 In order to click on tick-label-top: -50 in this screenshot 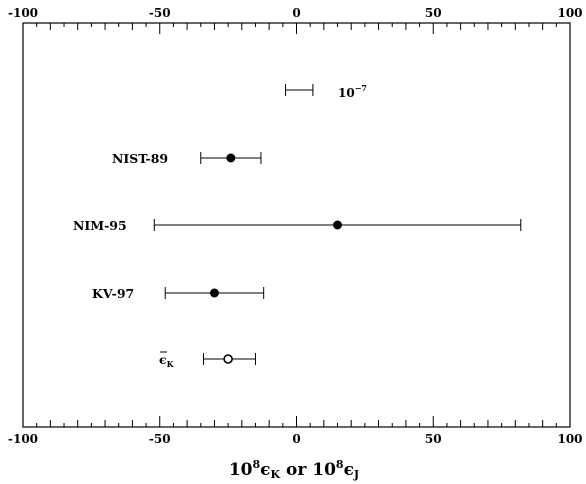, I will do `click(160, 13)`.